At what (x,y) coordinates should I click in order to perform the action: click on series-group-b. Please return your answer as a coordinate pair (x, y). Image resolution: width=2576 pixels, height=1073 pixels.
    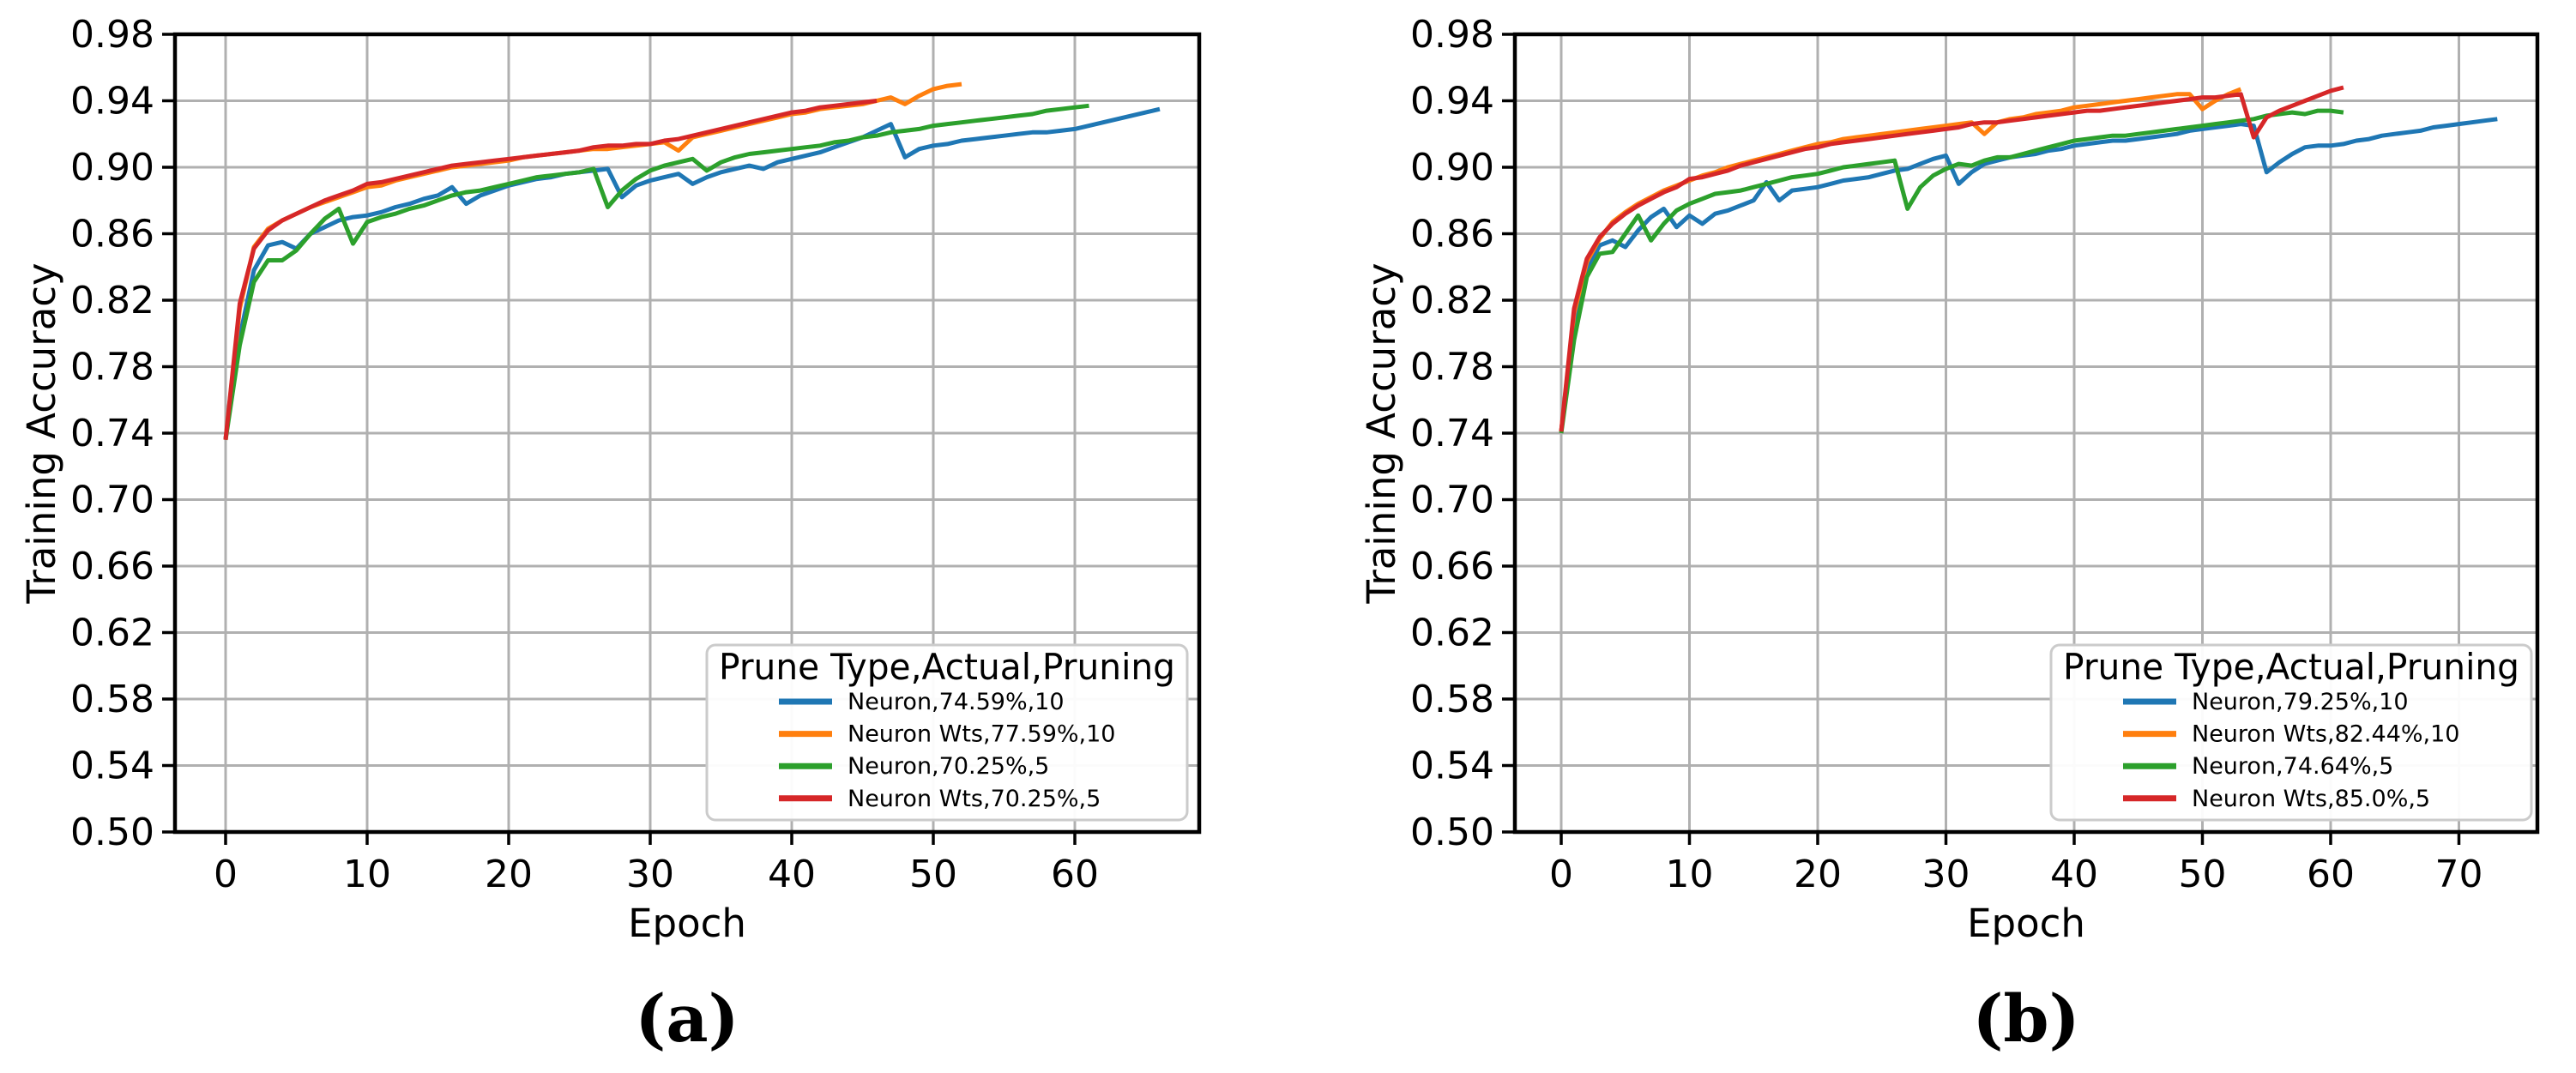
    Looking at the image, I should click on (2028, 259).